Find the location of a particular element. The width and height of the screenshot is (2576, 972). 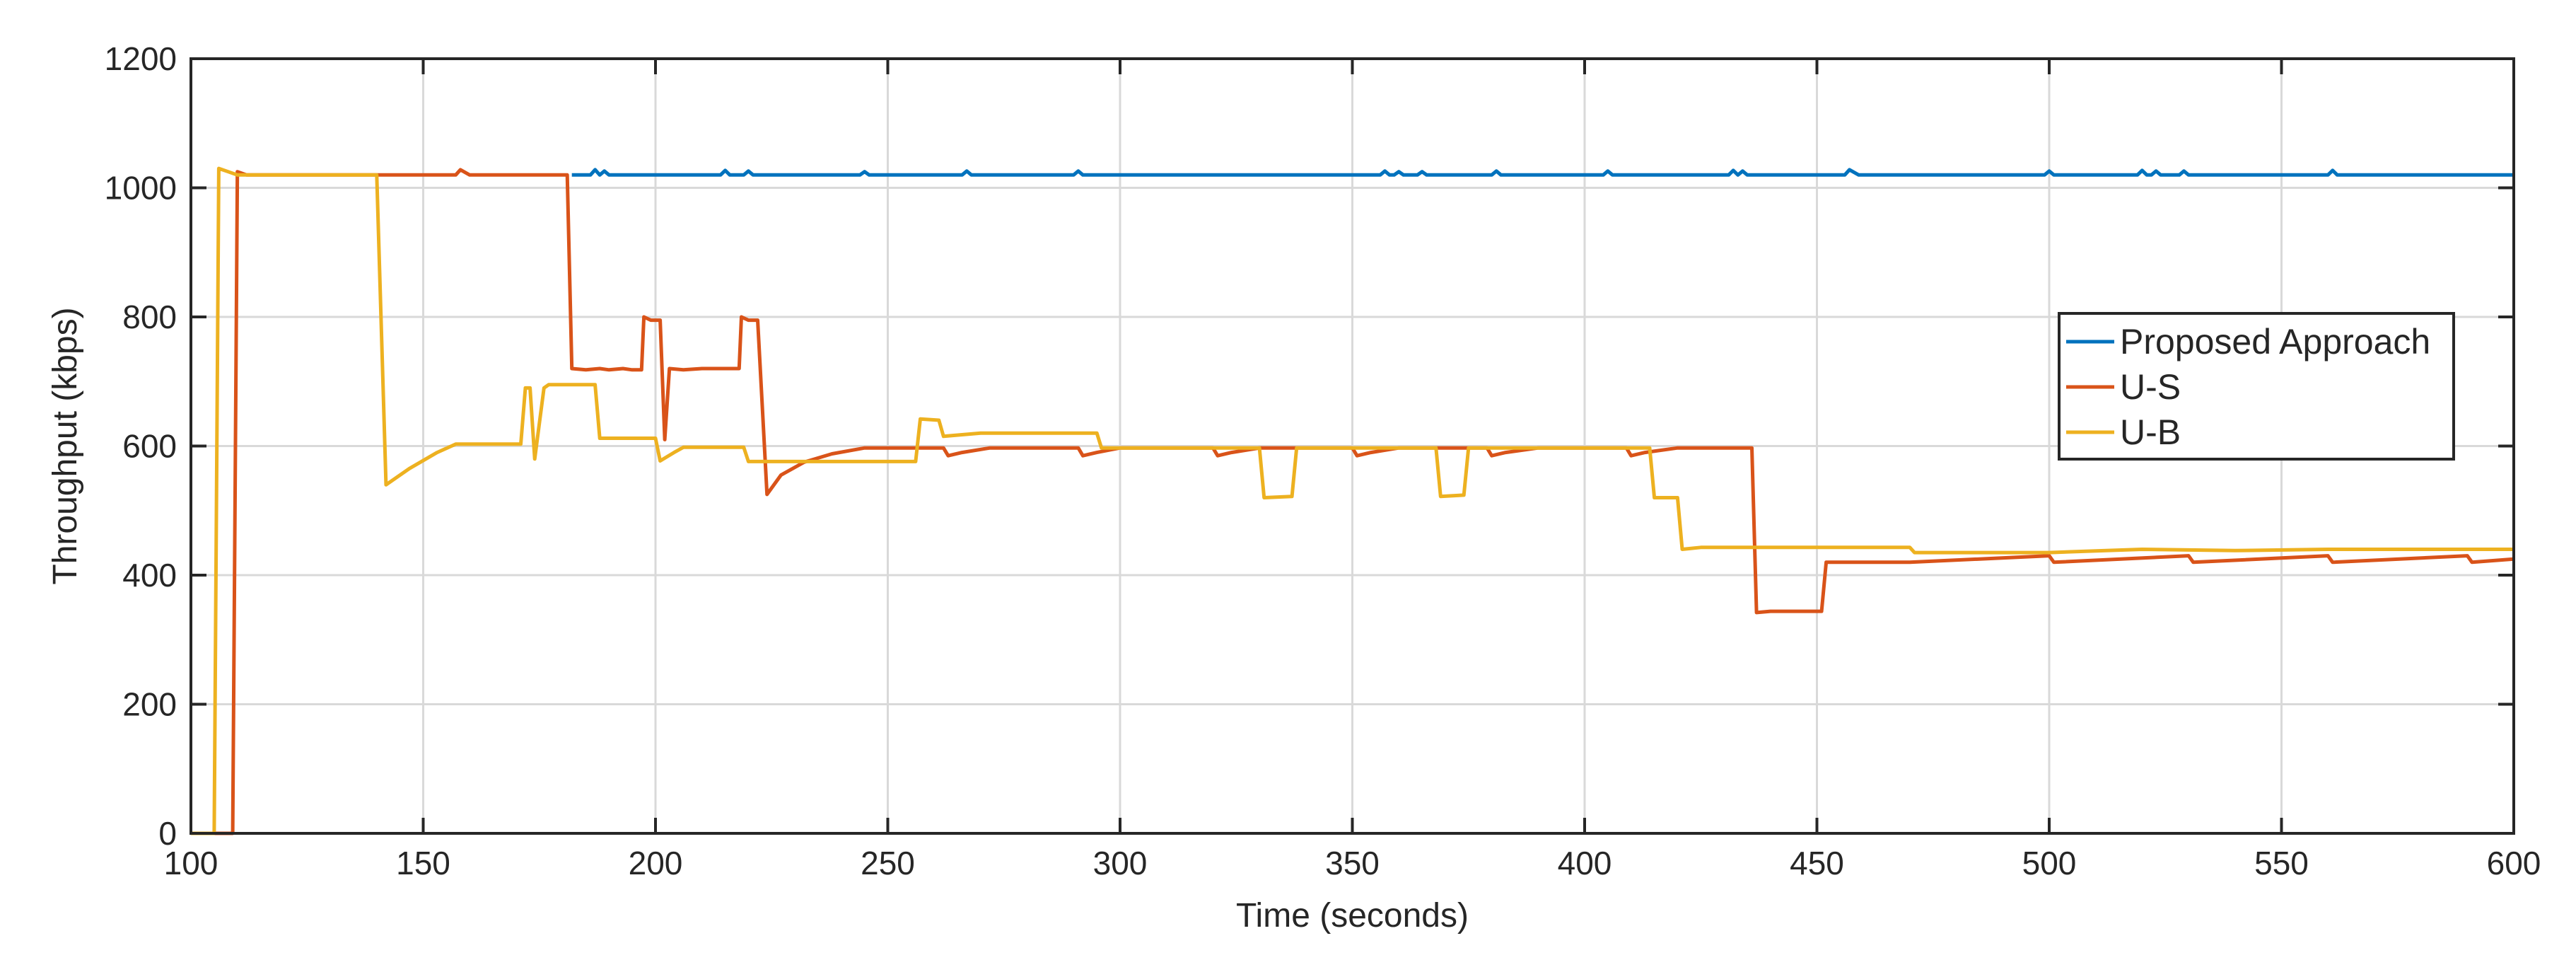

x-tick-label: 550 is located at coordinates (2281, 863).